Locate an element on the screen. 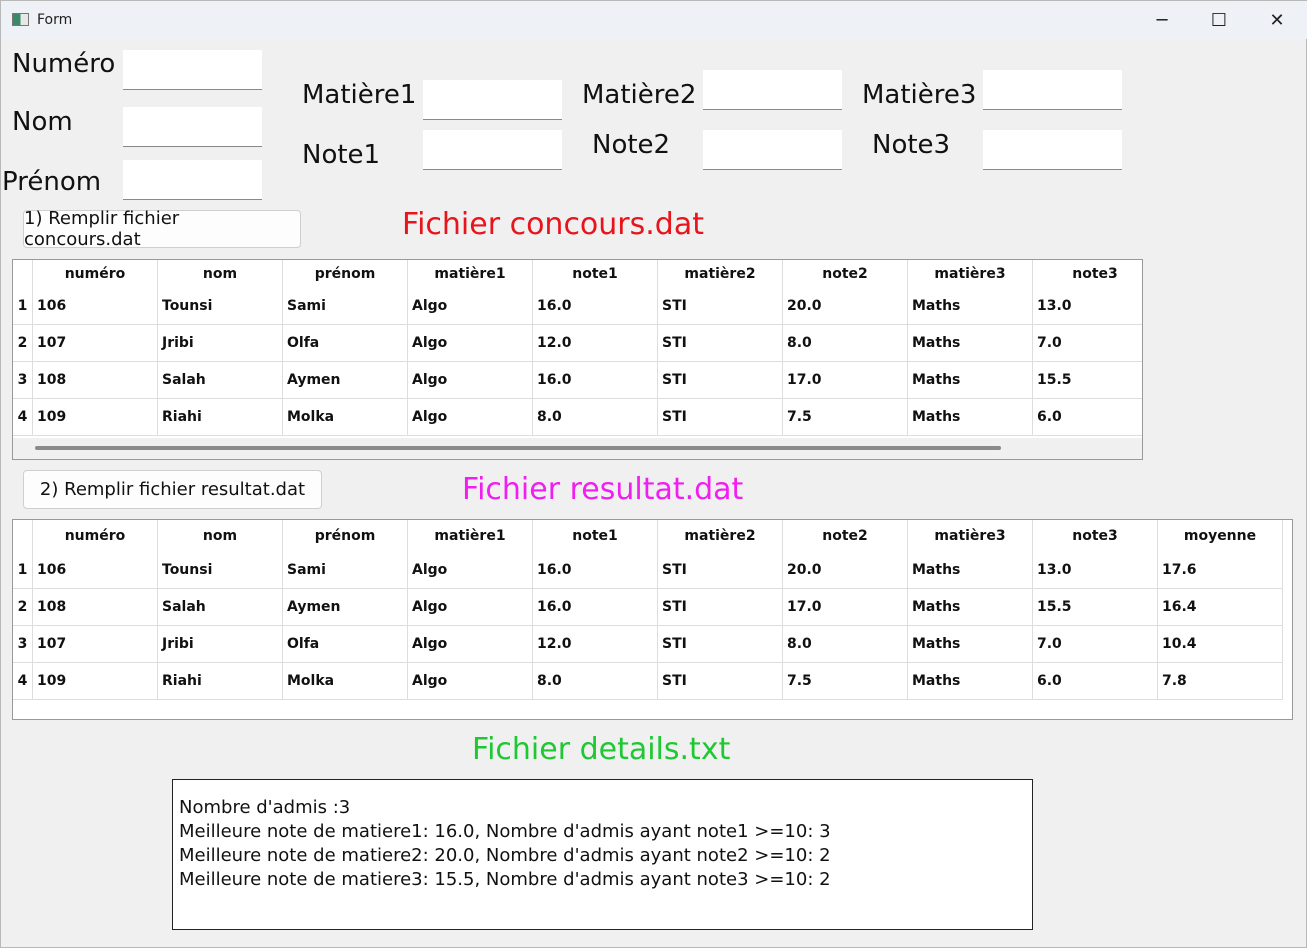 This screenshot has width=1307, height=948. nom-input is located at coordinates (192, 127).